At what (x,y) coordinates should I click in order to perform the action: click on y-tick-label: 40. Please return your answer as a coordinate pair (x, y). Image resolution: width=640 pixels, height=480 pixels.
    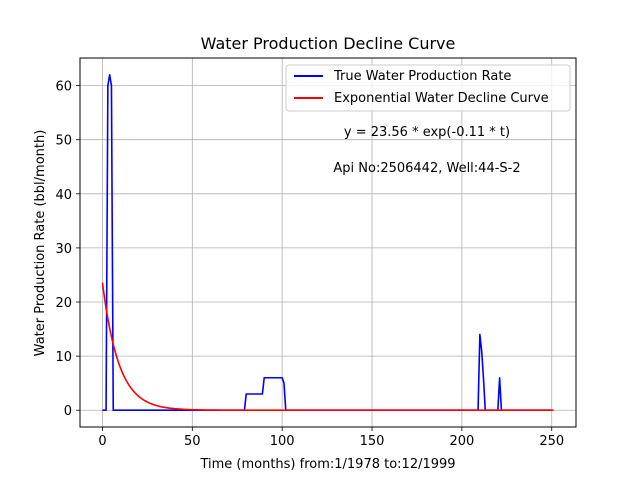
    Looking at the image, I should click on (63, 195).